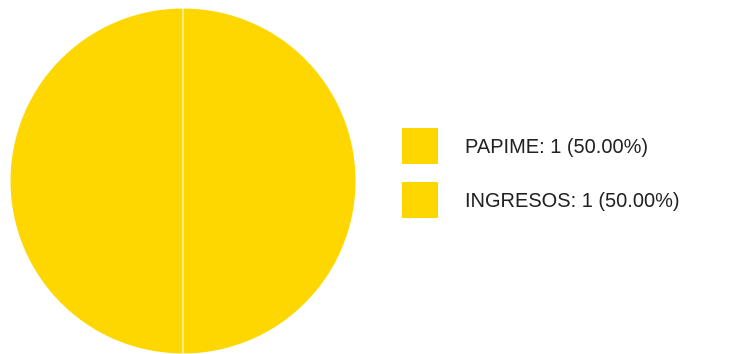 The width and height of the screenshot is (750, 354). I want to click on chart-legend: PAPIME: 1 (50.00%) INGRESOS: 1 (50.00%), so click(541, 173).